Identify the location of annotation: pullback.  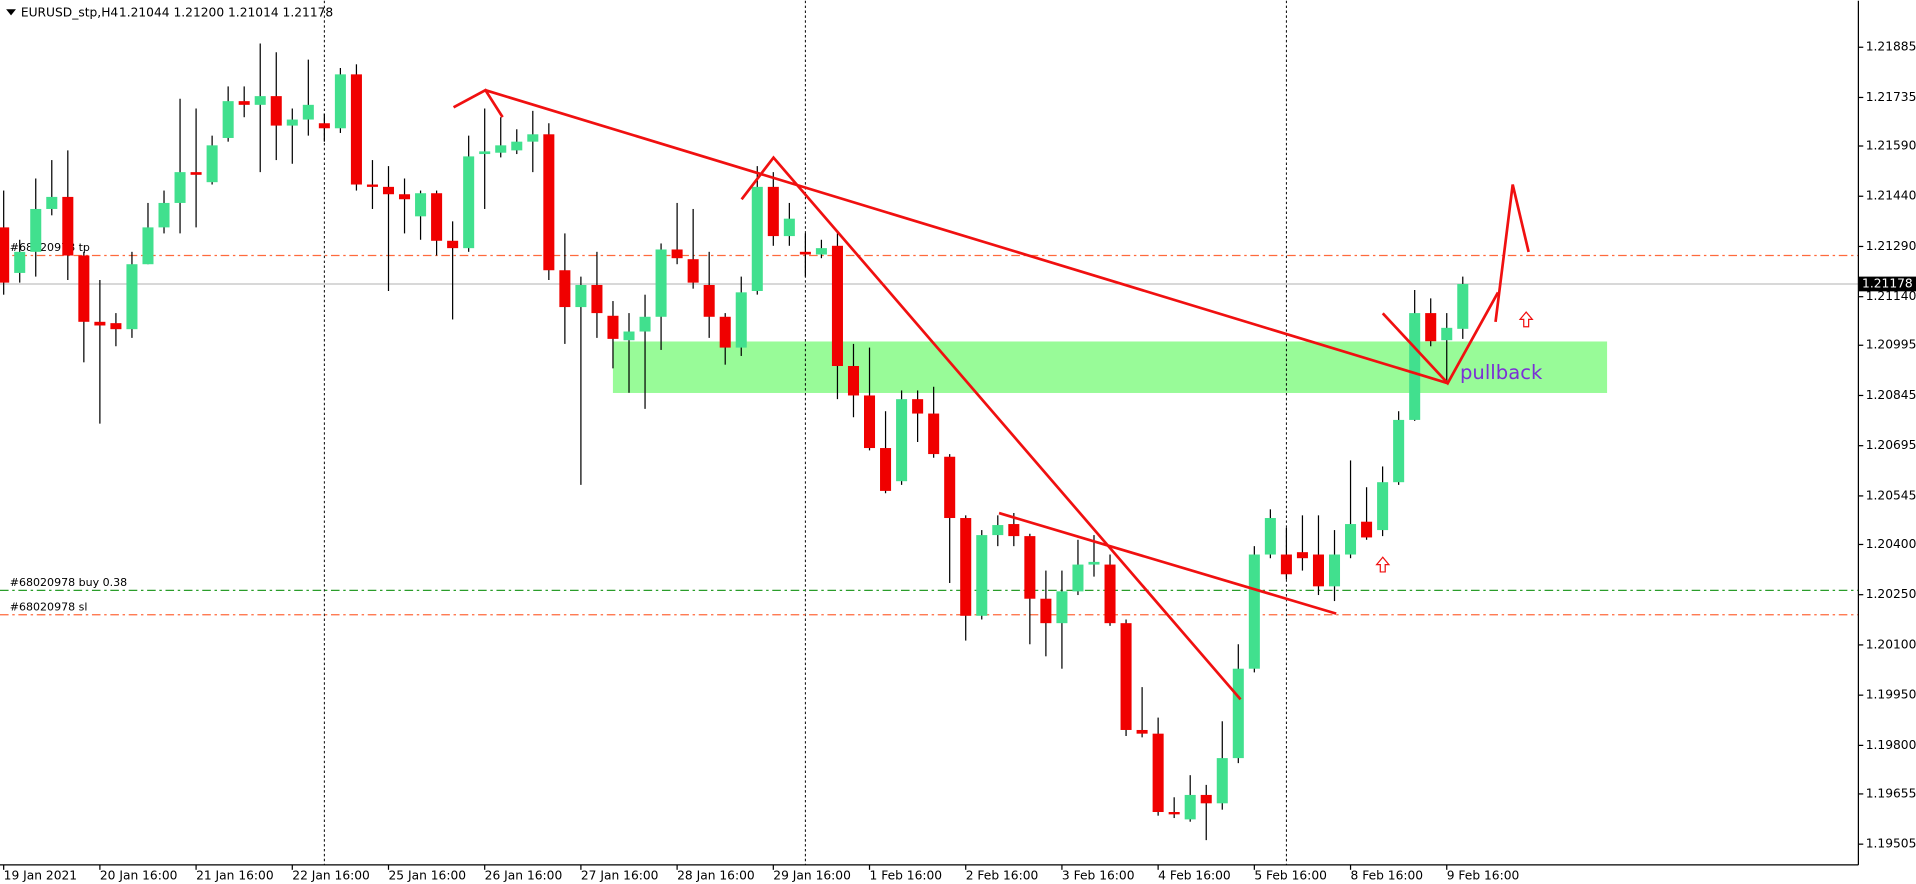
(1501, 372).